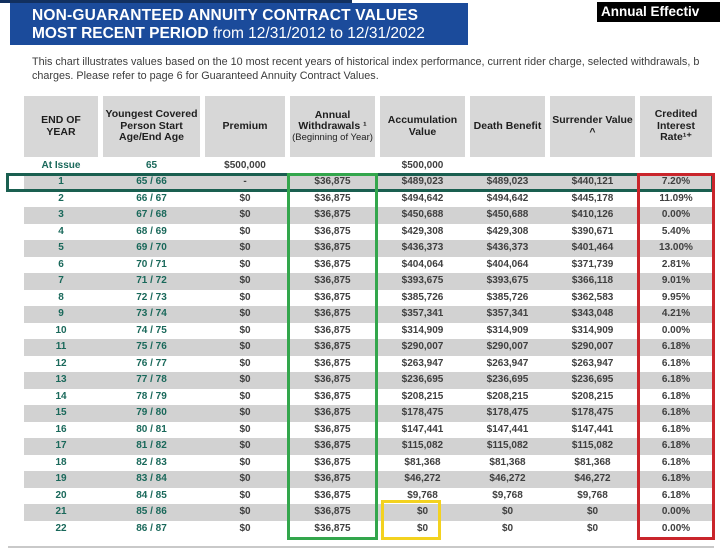  I want to click on accumulation-value-cell: $115,082, so click(422, 445).